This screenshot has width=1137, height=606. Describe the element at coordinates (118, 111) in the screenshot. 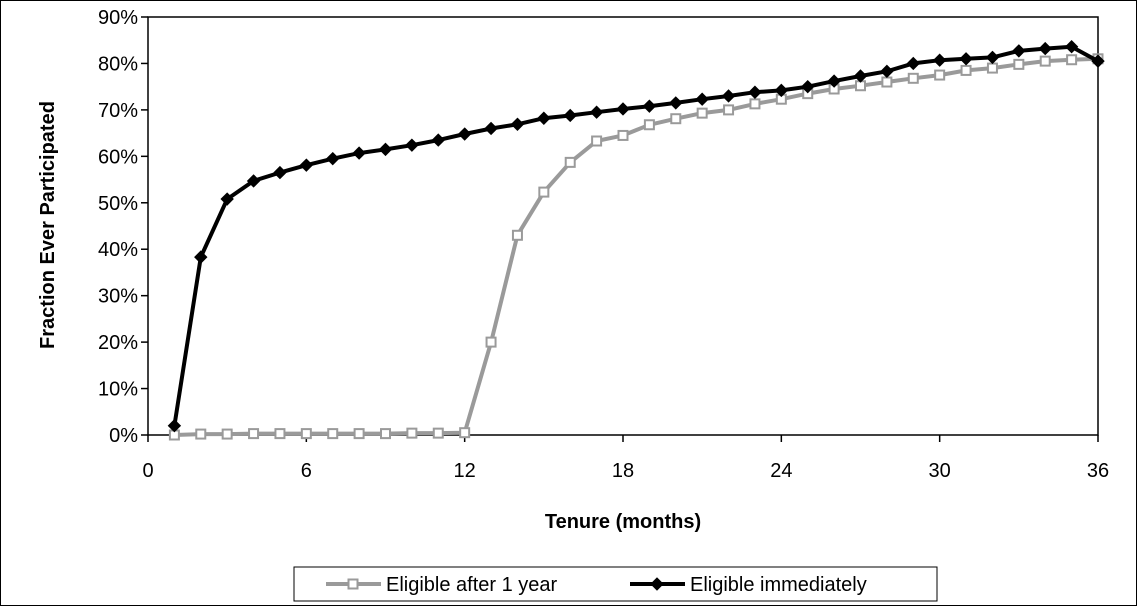

I see `y-tick-label: 70%` at that location.